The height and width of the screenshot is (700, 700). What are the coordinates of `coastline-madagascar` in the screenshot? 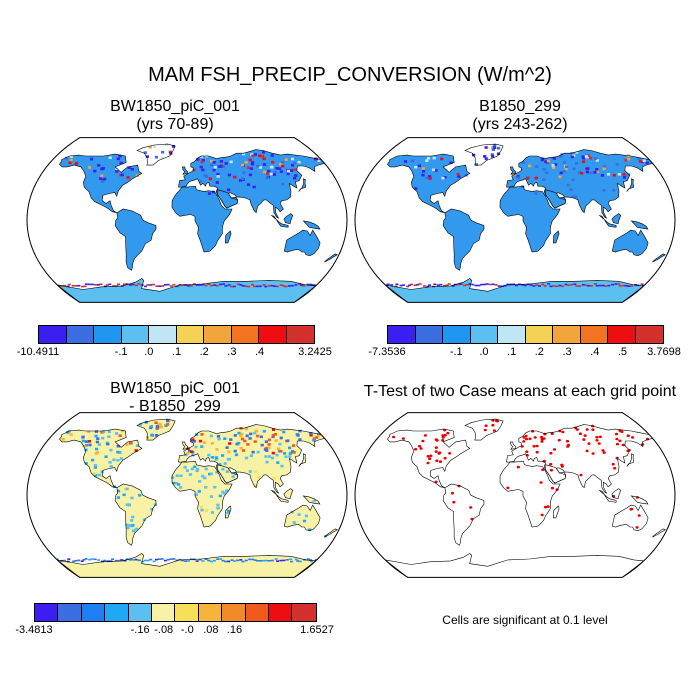 It's located at (556, 237).